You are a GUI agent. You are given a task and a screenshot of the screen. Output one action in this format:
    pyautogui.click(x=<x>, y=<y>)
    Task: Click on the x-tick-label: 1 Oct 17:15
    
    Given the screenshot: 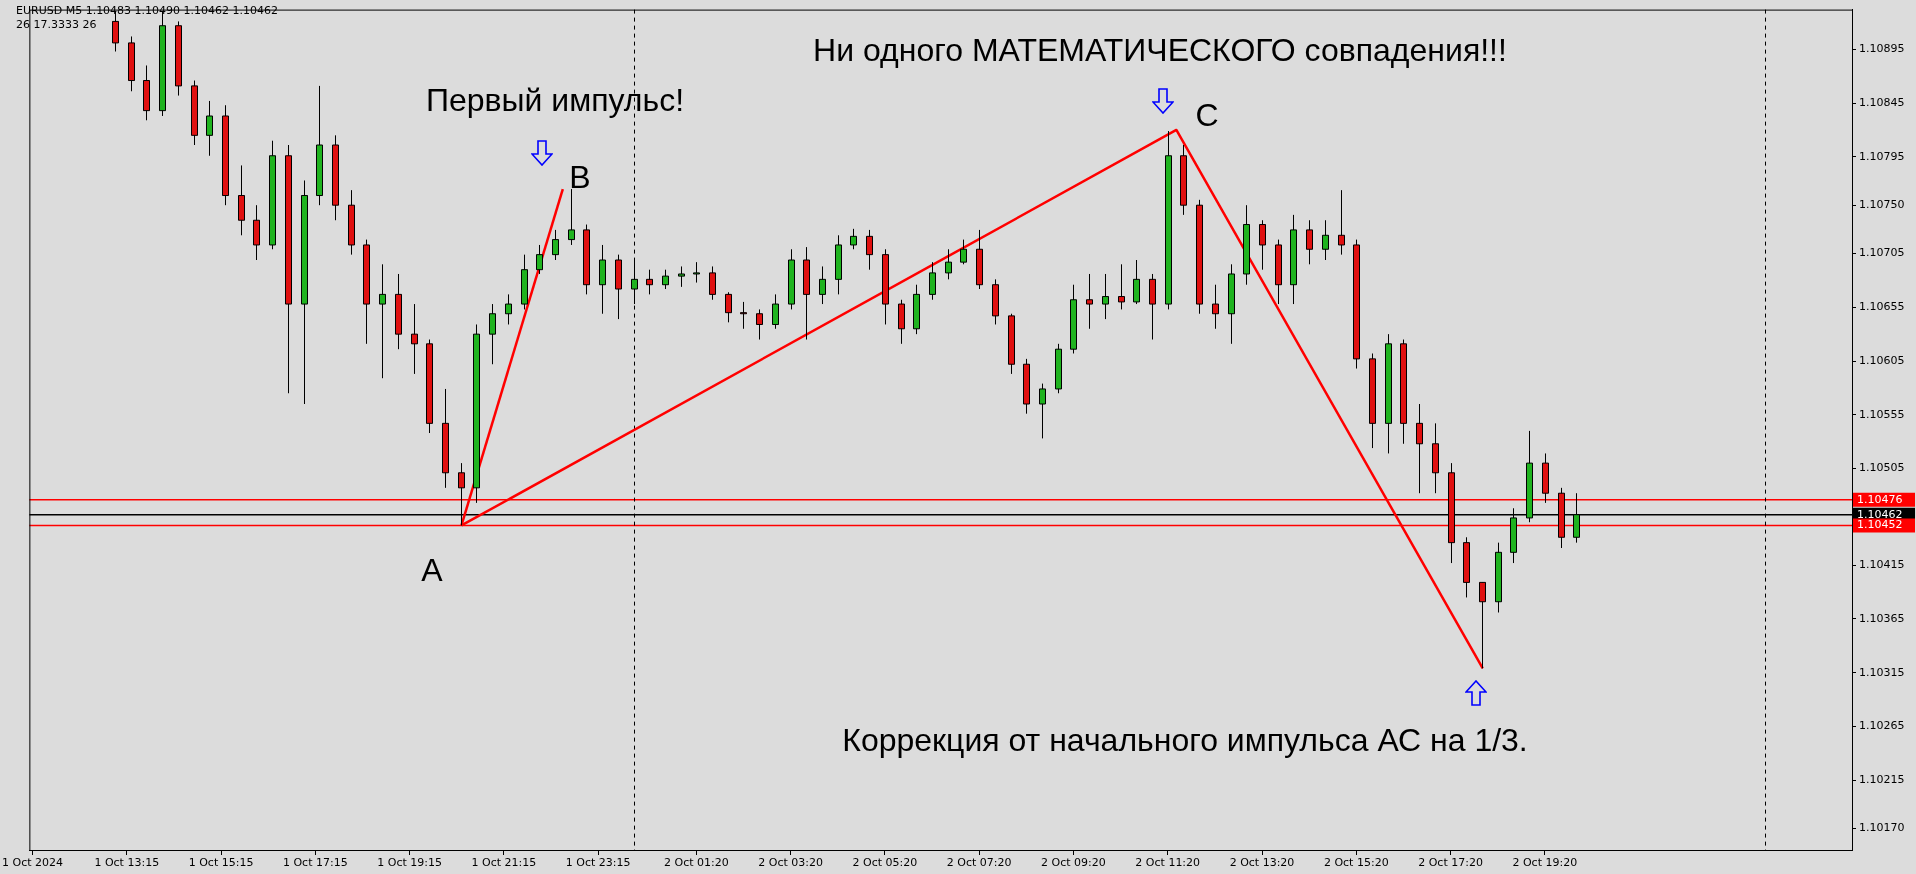 What is the action you would take?
    pyautogui.click(x=315, y=863)
    